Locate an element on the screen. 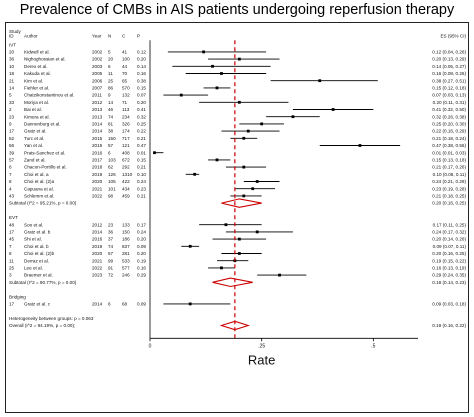 Image resolution: width=474 pixels, height=417 pixels. section-label: IVT is located at coordinates (12, 44).